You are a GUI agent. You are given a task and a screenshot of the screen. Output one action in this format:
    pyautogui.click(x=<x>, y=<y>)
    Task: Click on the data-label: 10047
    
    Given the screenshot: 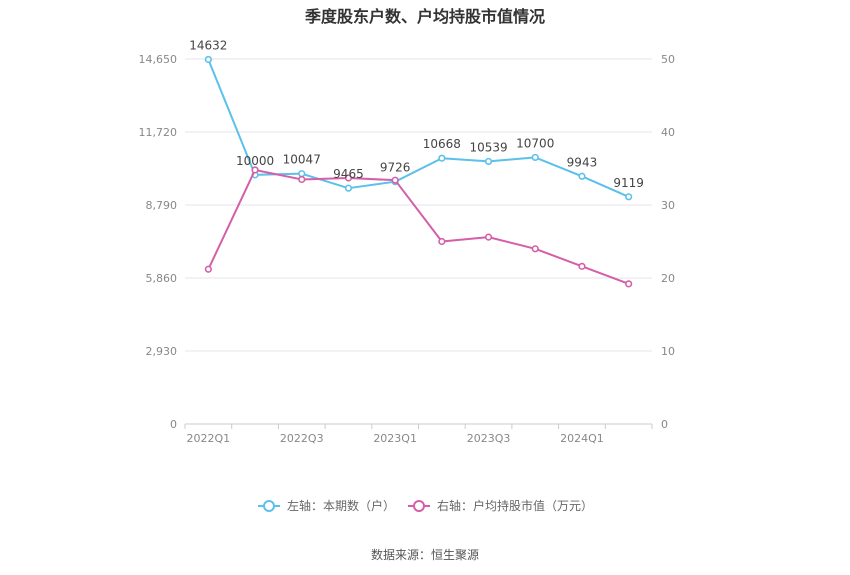 What is the action you would take?
    pyautogui.click(x=302, y=160)
    